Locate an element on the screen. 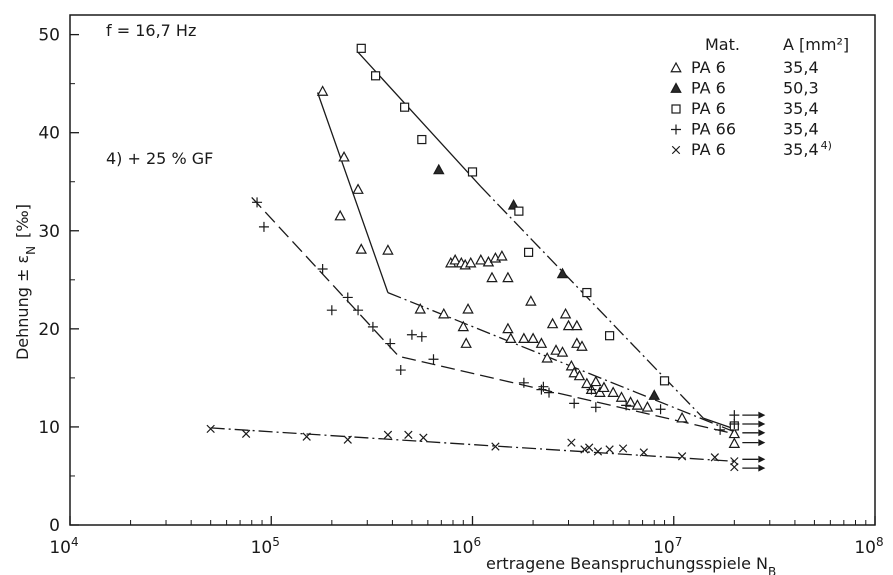 Image resolution: width=893 pixels, height=575 pixels. legend-header-material: Mat. is located at coordinates (722, 44).